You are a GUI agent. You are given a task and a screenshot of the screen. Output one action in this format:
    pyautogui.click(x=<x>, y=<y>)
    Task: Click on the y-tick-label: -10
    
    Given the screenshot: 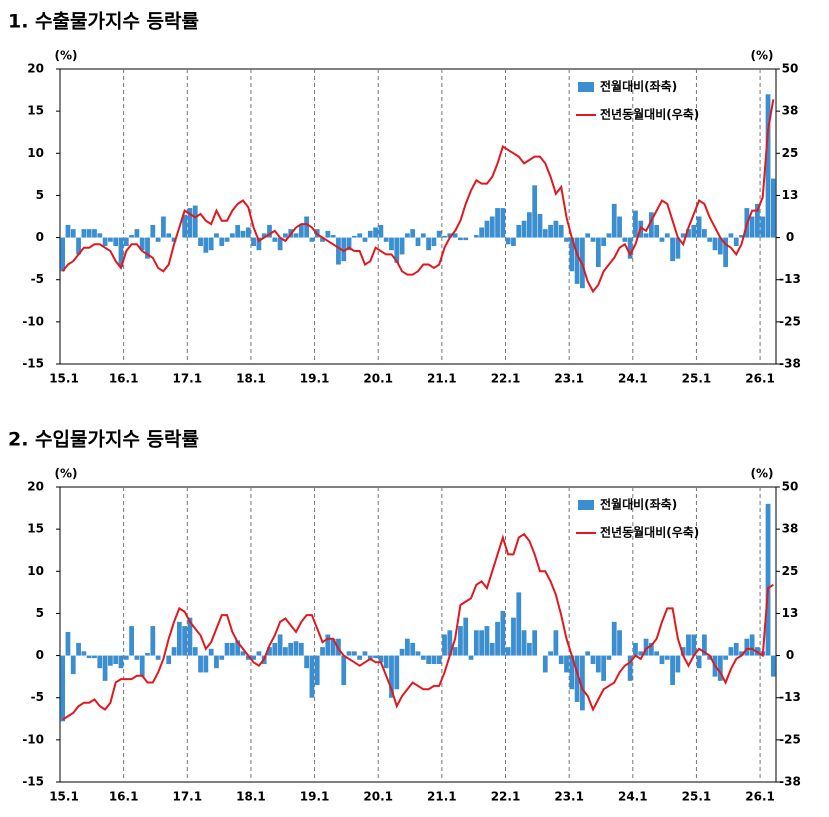 What is the action you would take?
    pyautogui.click(x=33, y=321)
    